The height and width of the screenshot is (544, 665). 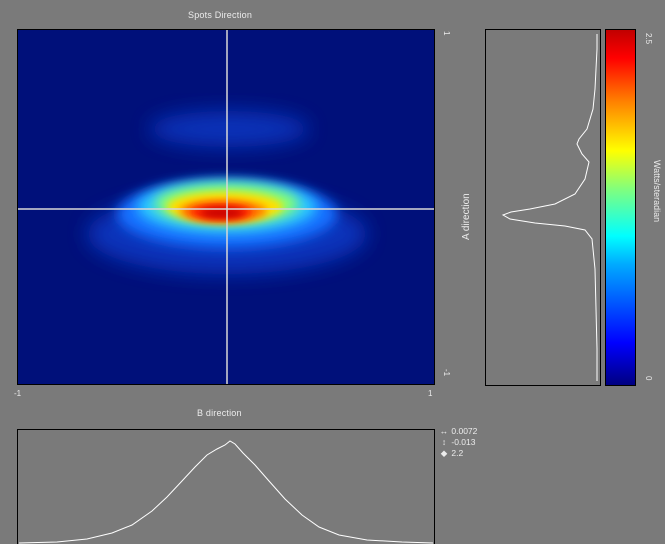 I want to click on vertical-readout: ↕ -0.013, so click(x=458, y=442).